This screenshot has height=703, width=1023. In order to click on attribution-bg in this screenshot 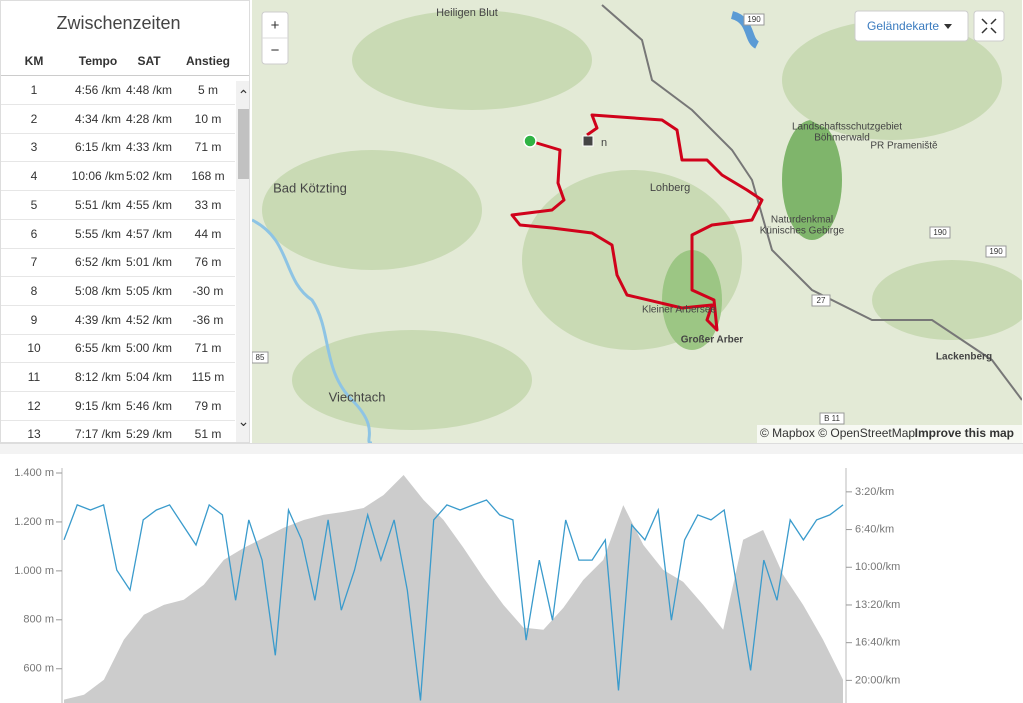, I will do `click(889, 434)`.